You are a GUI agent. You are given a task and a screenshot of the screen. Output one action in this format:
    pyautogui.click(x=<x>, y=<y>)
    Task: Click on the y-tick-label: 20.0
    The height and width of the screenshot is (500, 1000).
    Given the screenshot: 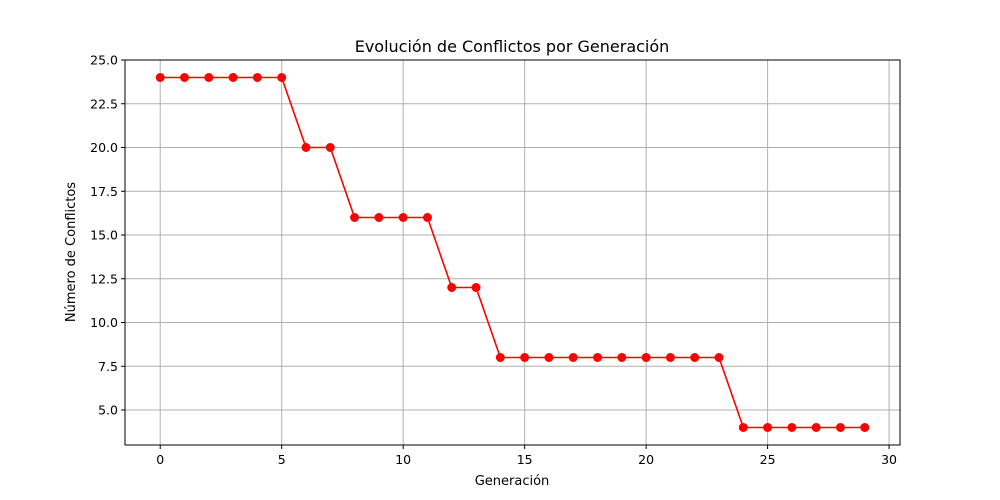 What is the action you would take?
    pyautogui.click(x=104, y=147)
    